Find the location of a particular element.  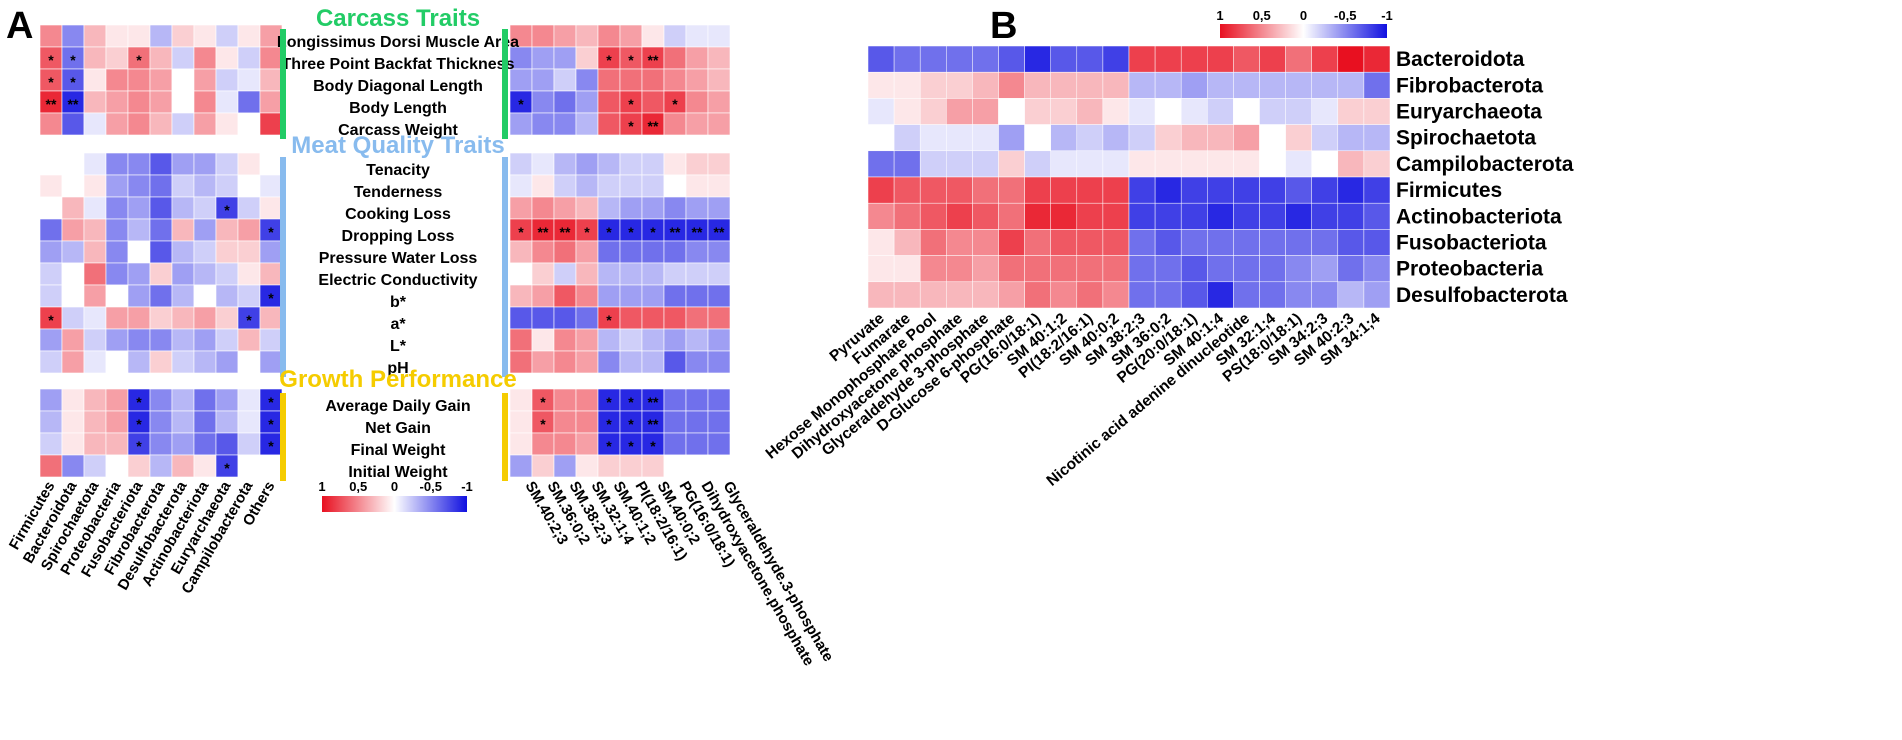

a-right-significance-mark: ** is located at coordinates (653, 60).